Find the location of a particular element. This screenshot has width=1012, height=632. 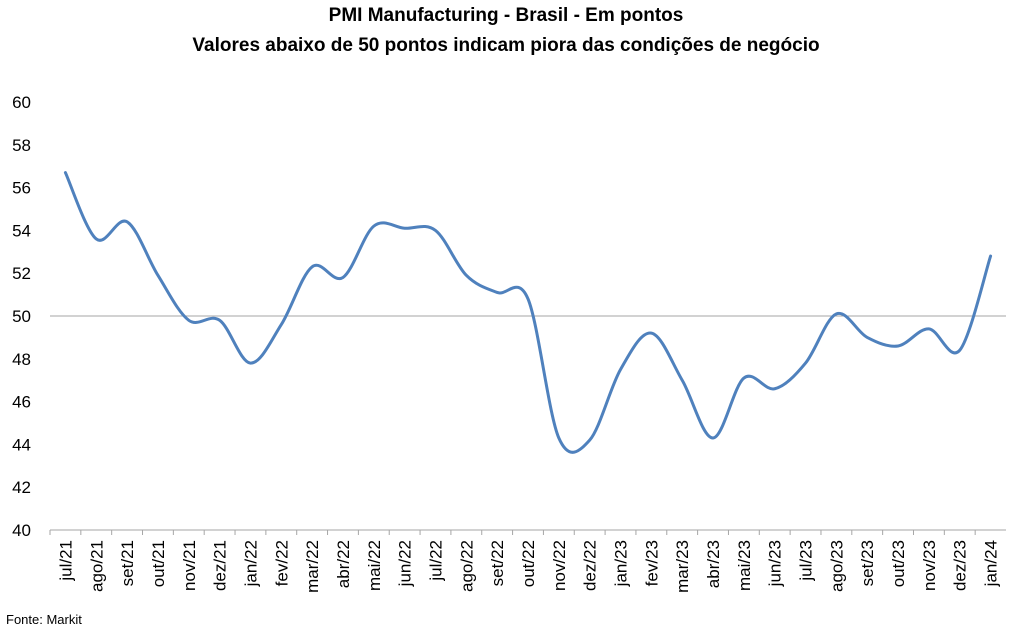

x-tick-label: jul/23 is located at coordinates (806, 561).